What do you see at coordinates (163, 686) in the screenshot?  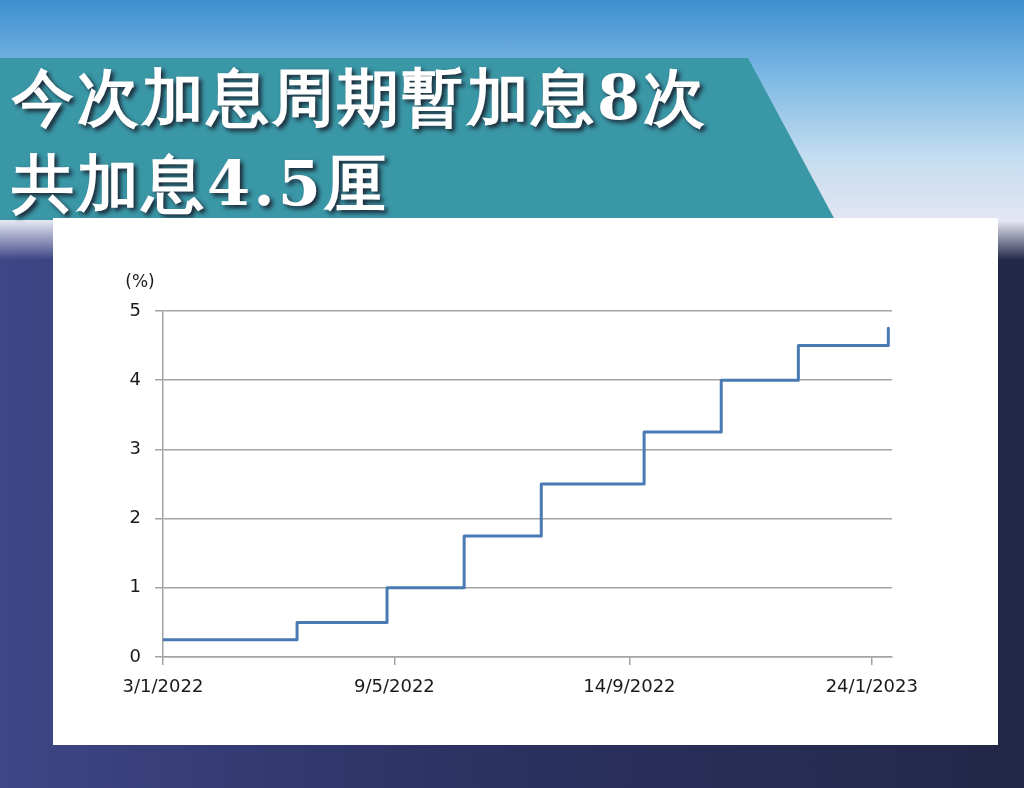 I see `x-tick-label: 3/1/2022` at bounding box center [163, 686].